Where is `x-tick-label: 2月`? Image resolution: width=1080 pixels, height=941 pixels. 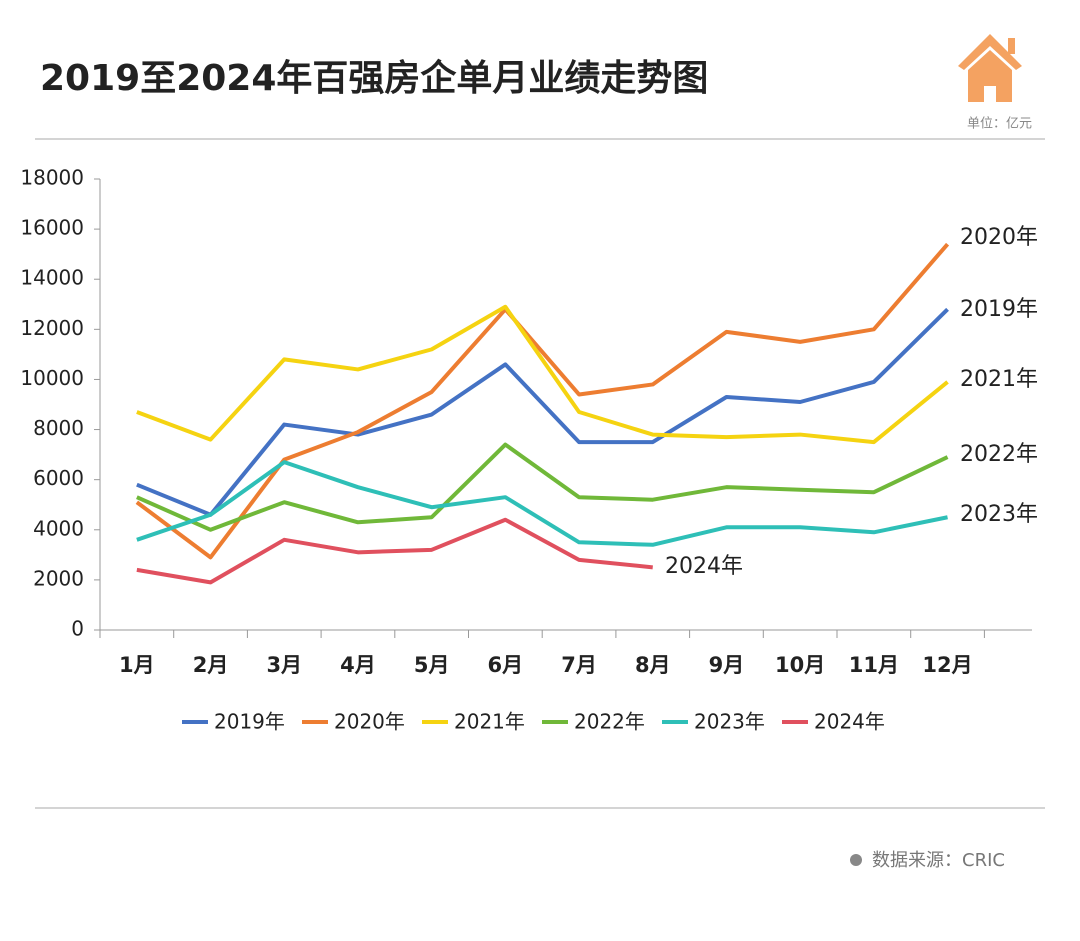
x-tick-label: 2月 is located at coordinates (211, 665).